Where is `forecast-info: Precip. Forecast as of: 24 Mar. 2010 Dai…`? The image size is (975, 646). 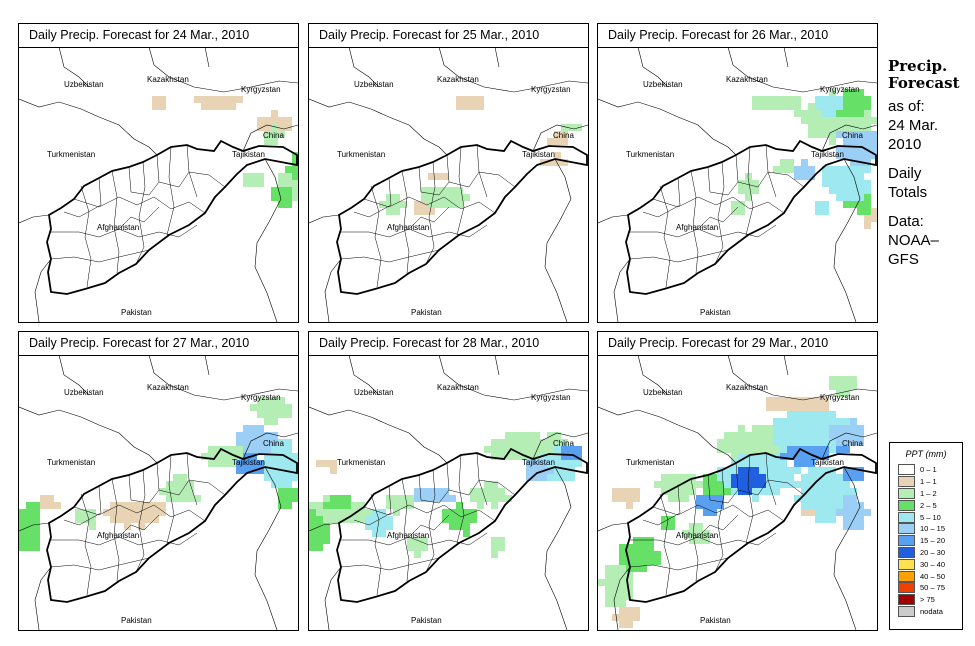
forecast-info: Precip. Forecast as of: 24 Mar. 2010 Dai… is located at coordinates (930, 163).